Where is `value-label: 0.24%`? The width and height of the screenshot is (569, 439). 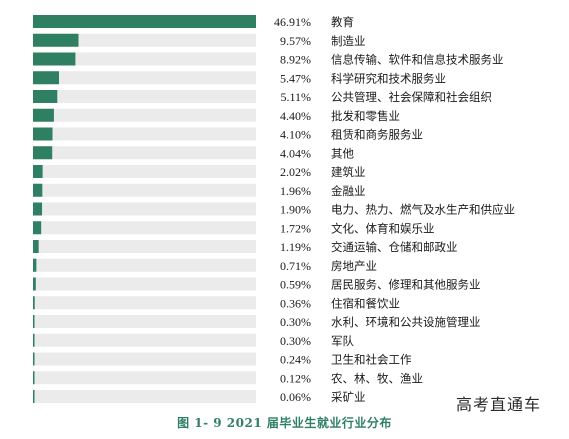 value-label: 0.24% is located at coordinates (295, 360).